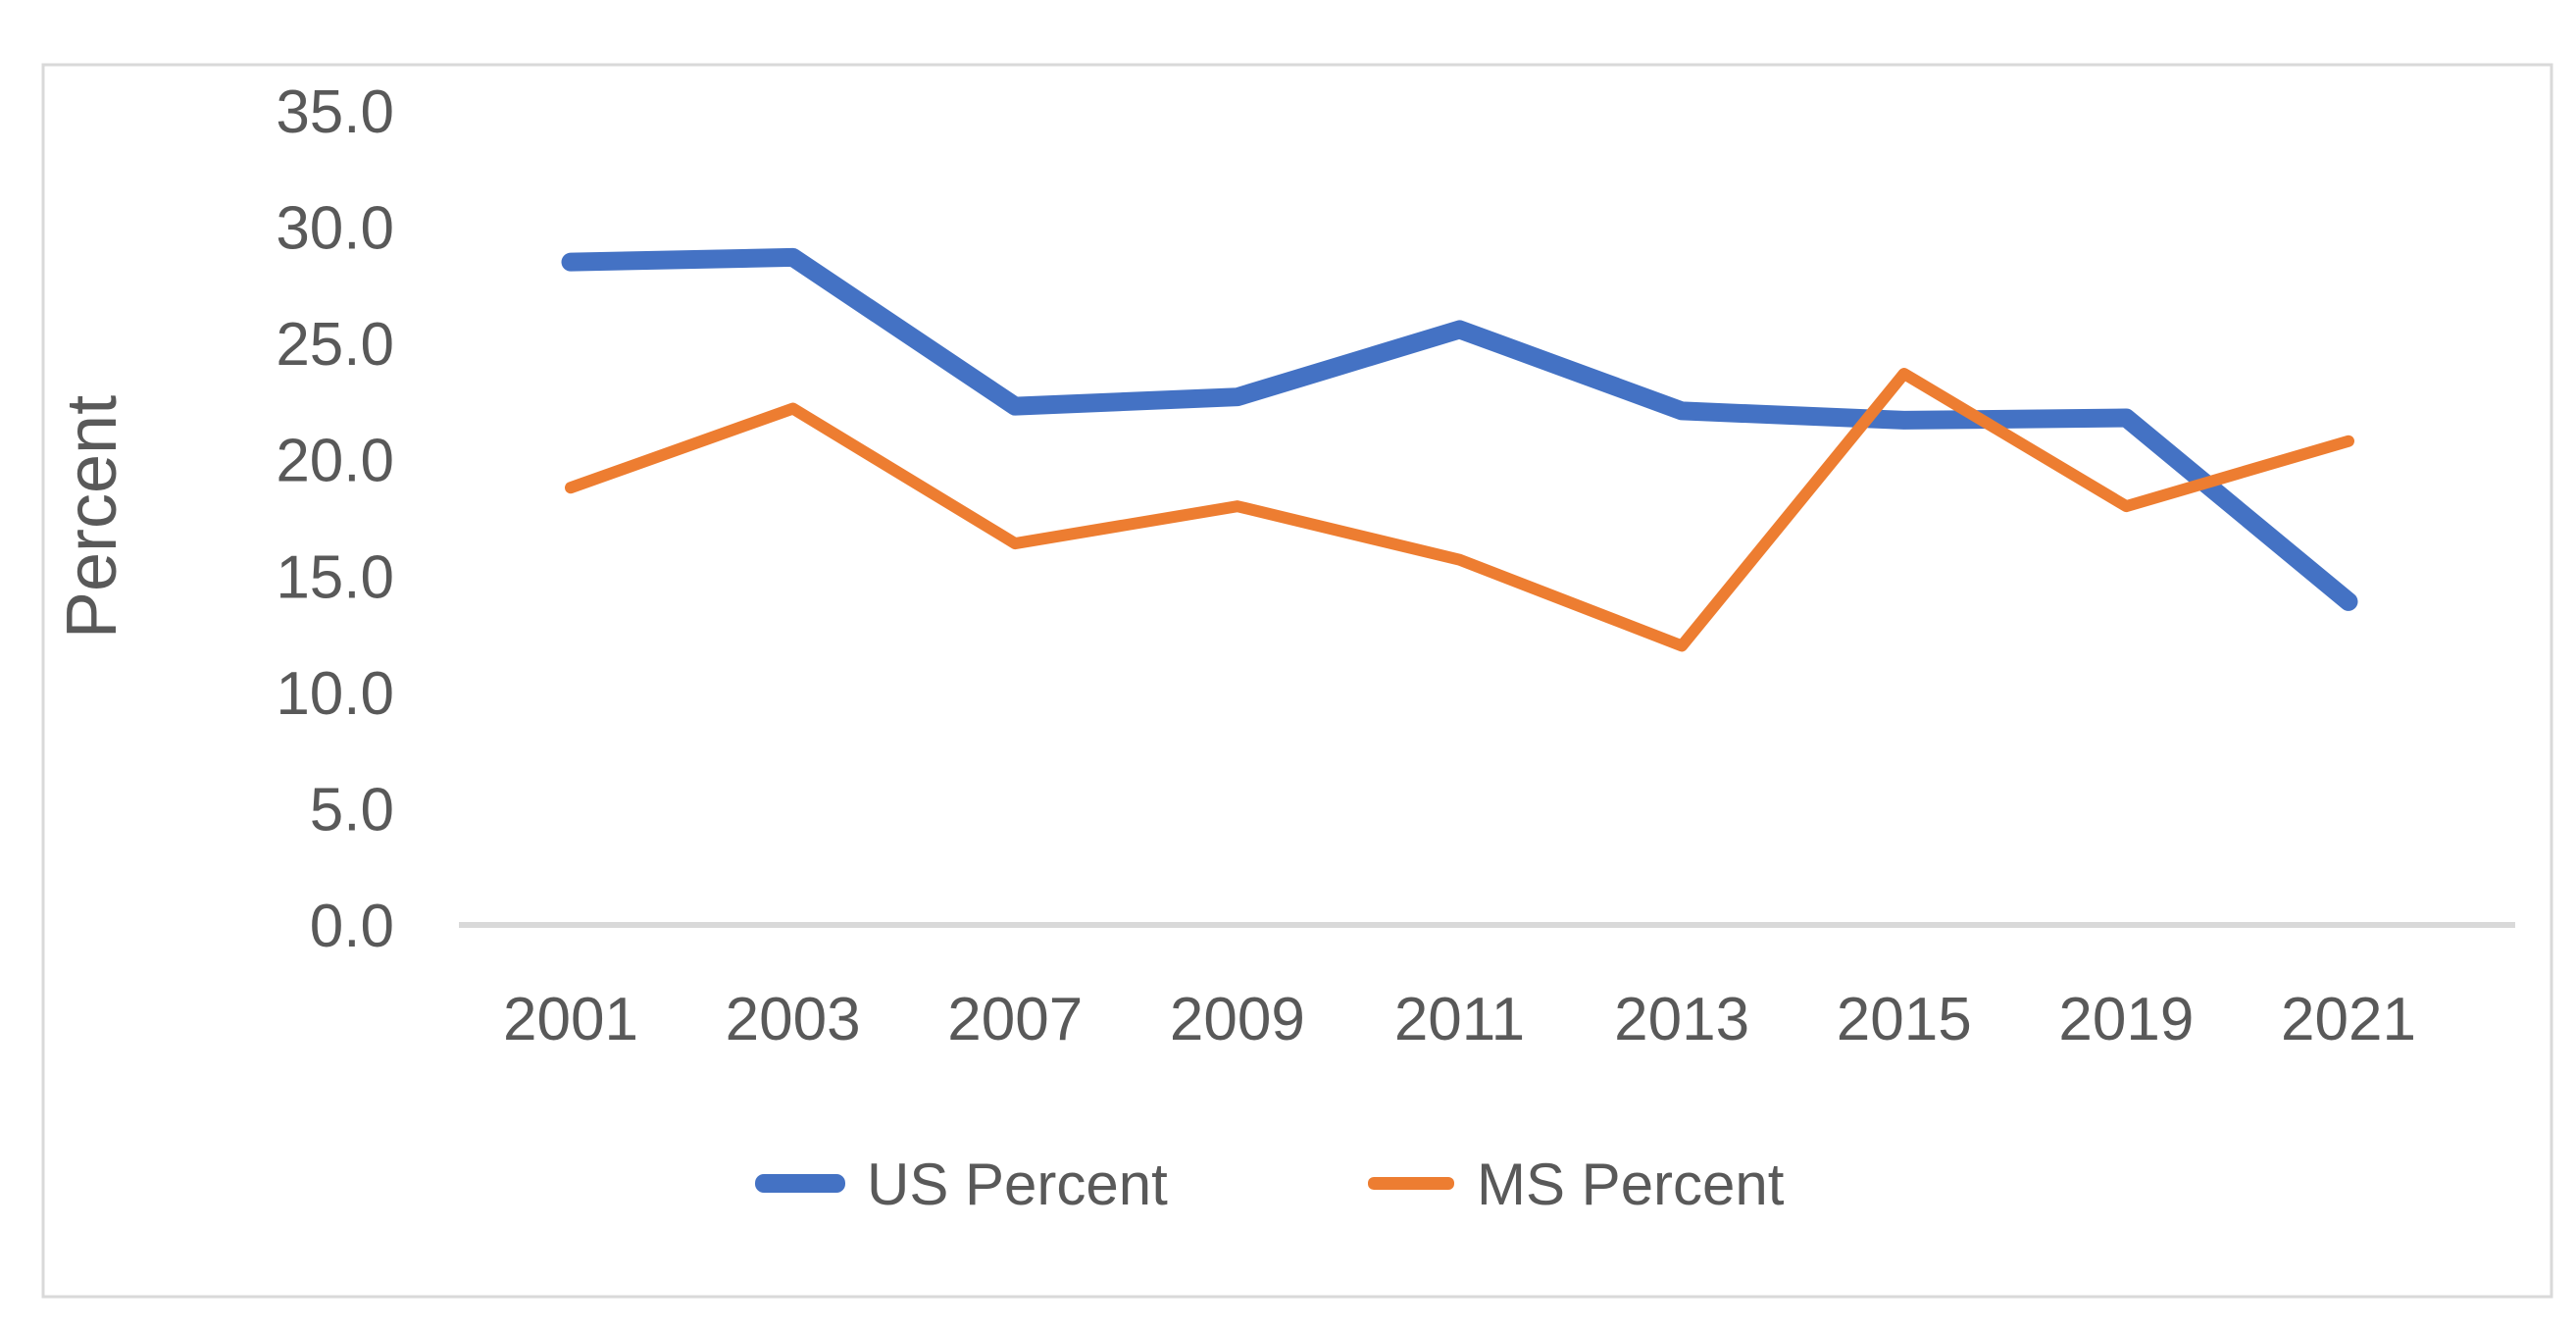 This screenshot has width=2576, height=1332. I want to click on series-line-ms, so click(1460, 509).